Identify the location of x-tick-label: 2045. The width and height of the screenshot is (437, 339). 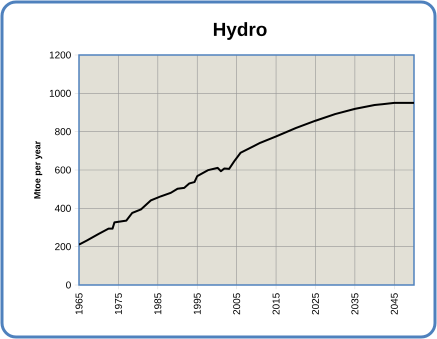
(394, 303).